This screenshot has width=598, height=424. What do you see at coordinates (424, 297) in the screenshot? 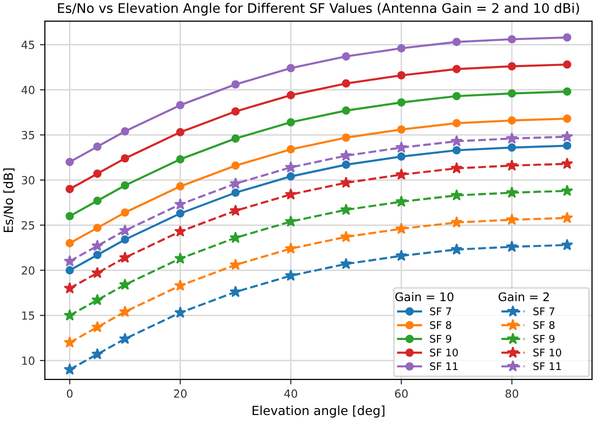
I see `text: Gain = 10` at bounding box center [424, 297].